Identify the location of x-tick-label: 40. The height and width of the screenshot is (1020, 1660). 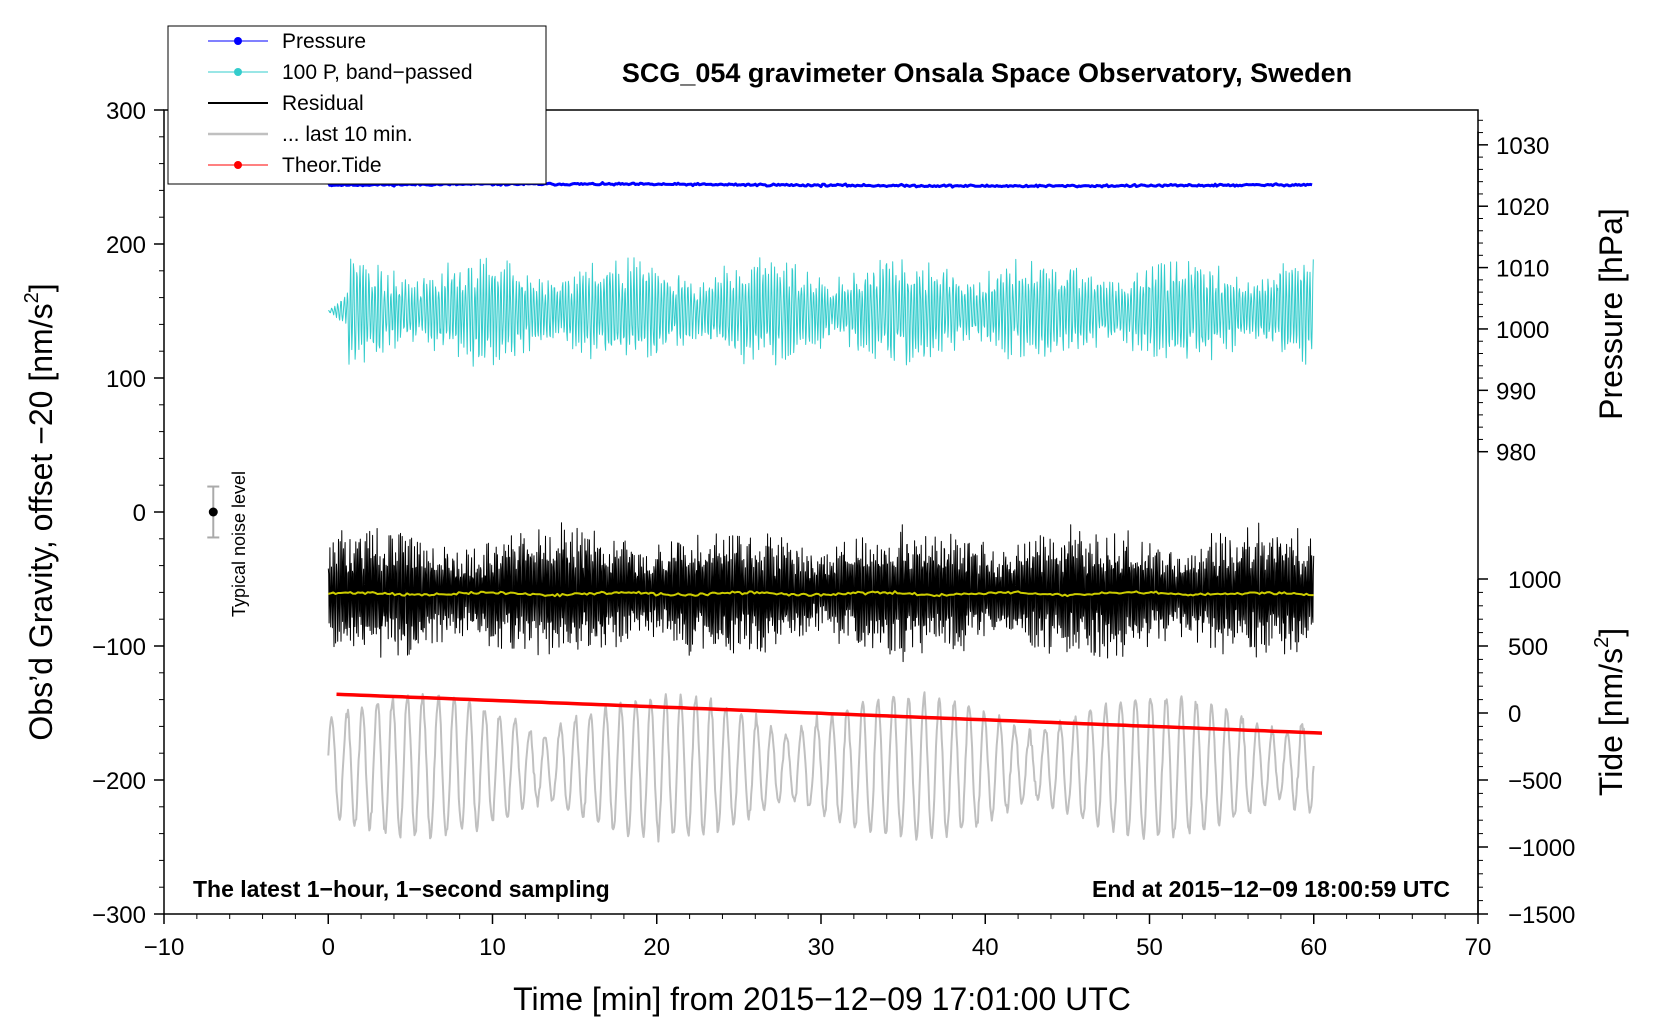
(985, 947).